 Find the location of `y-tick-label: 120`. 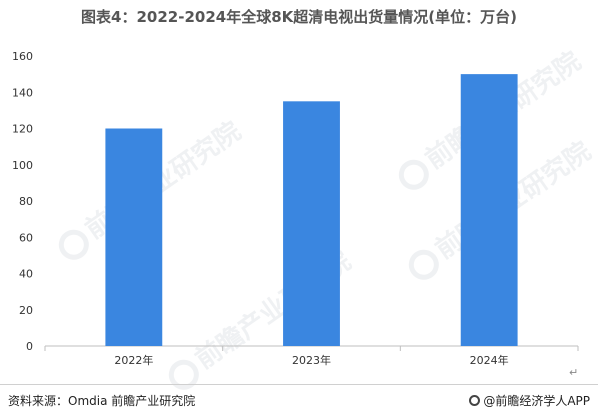

y-tick-label: 120 is located at coordinates (22, 129).